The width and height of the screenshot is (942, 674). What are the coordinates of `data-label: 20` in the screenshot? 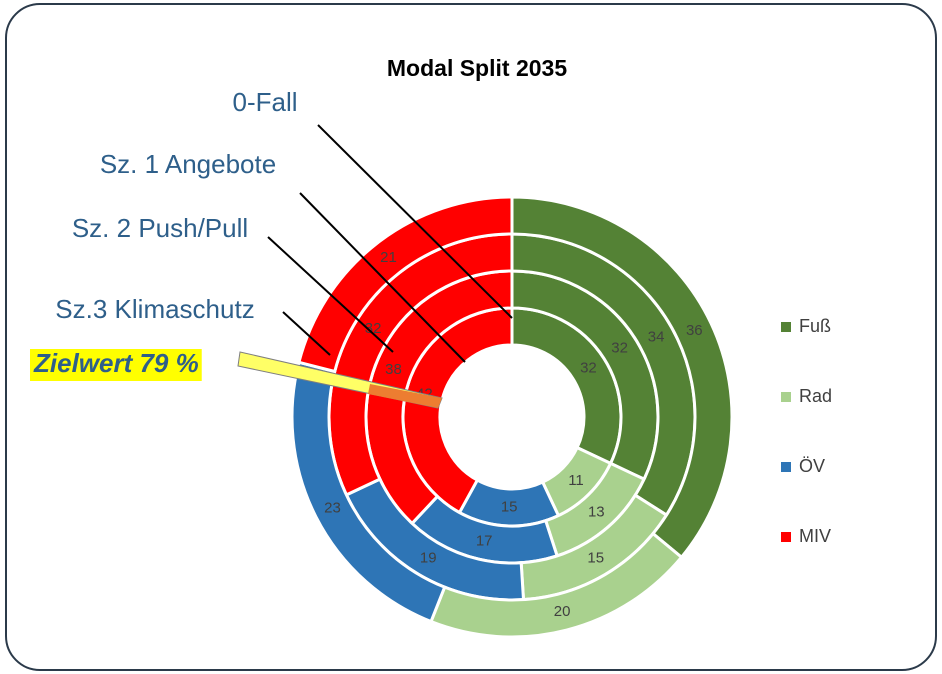 It's located at (562, 611).